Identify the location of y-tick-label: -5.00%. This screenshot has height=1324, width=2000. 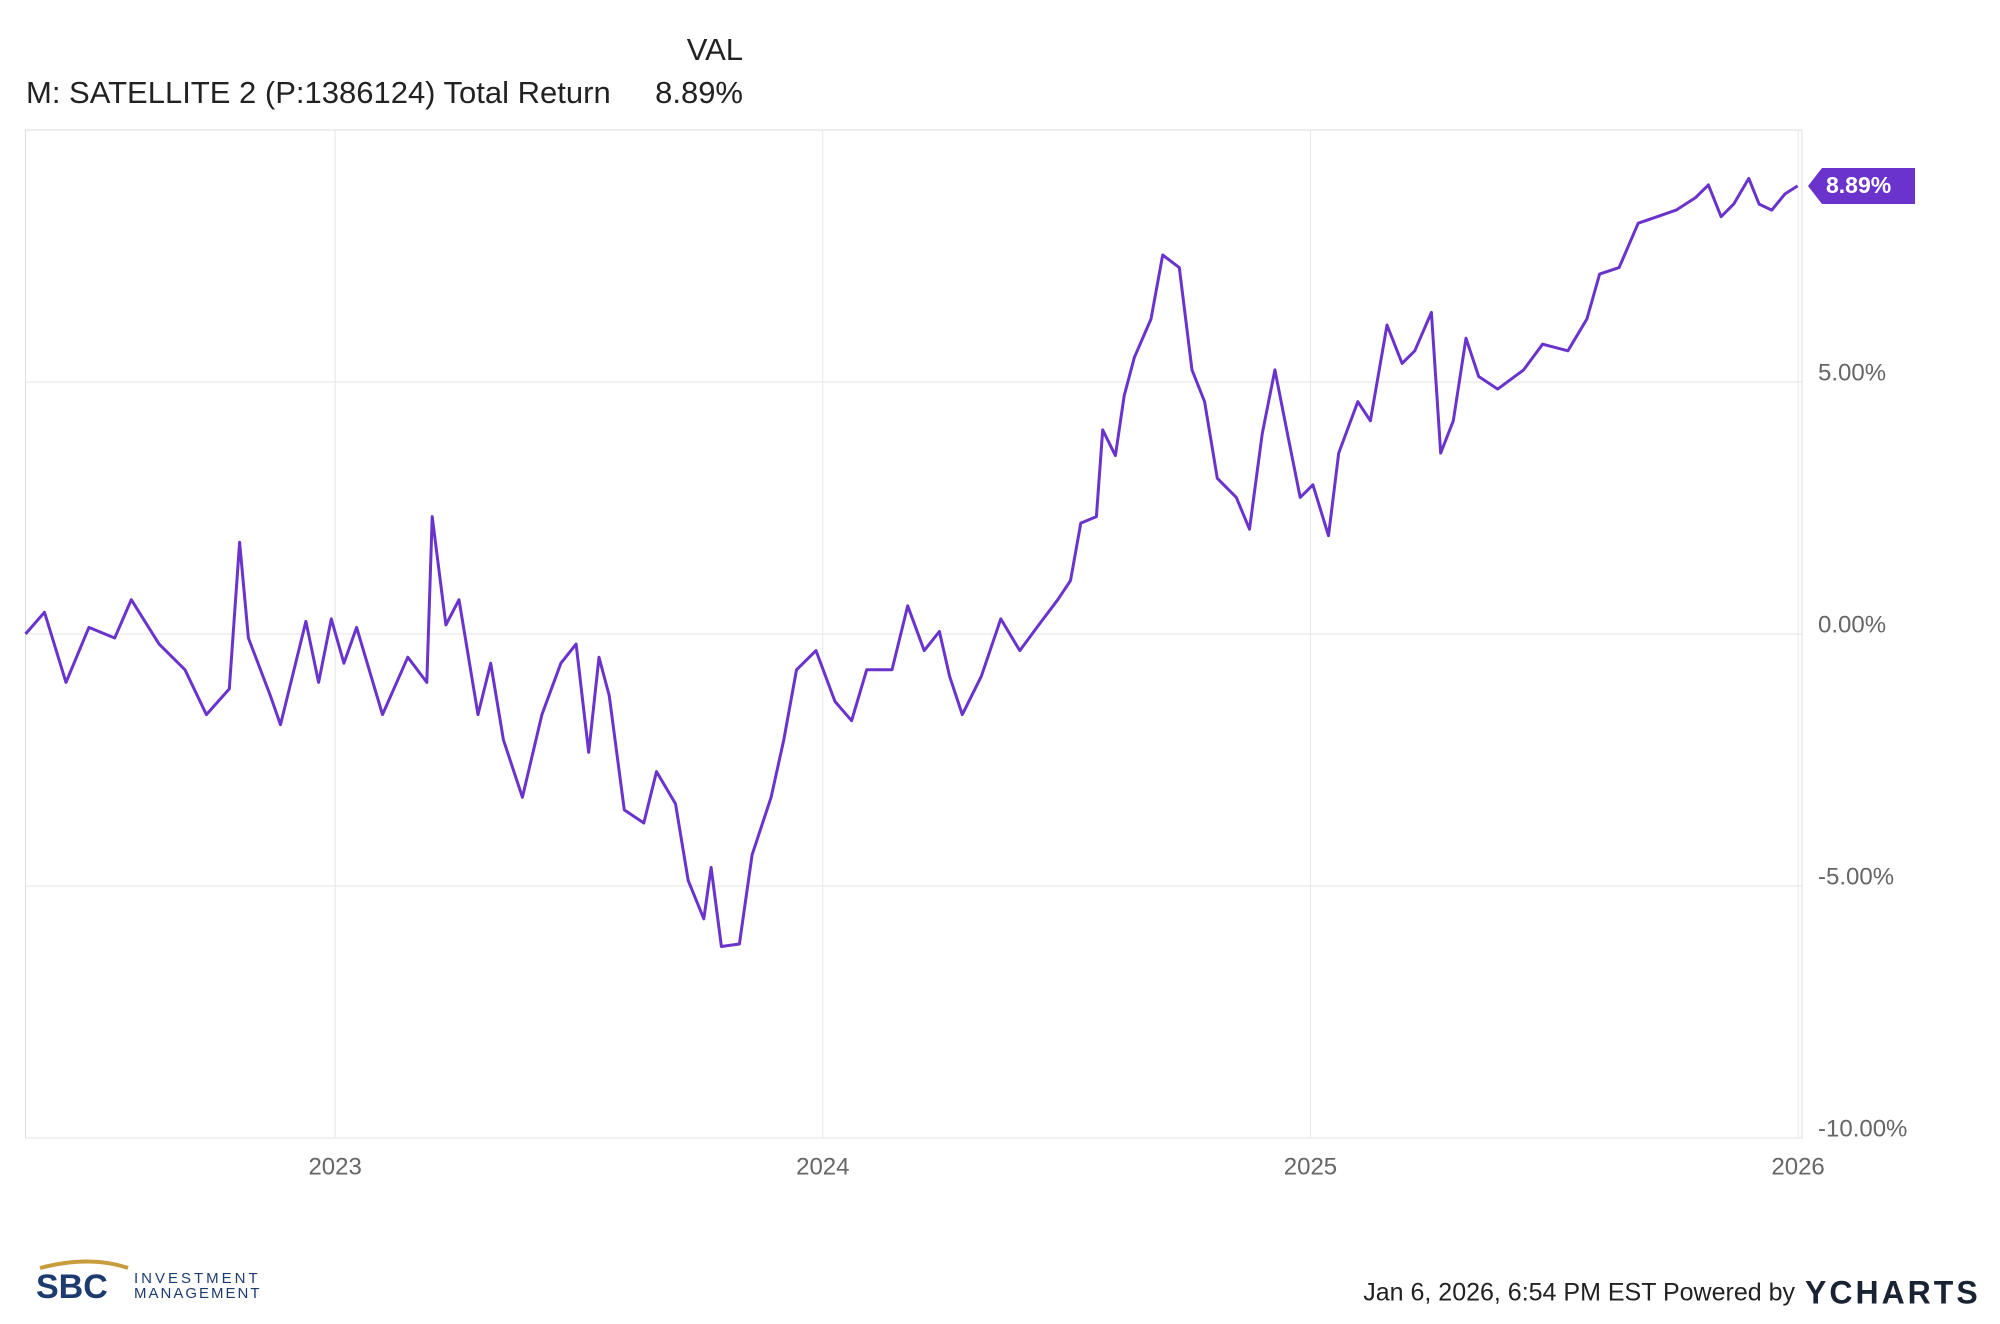
(1856, 876).